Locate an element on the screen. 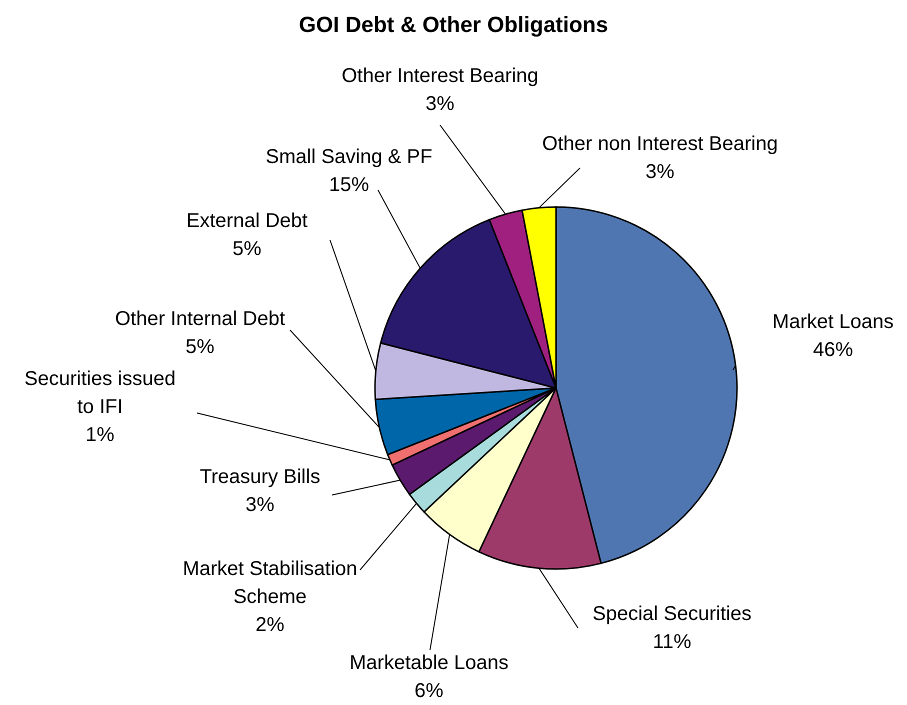 The image size is (907, 705). slice-label: Small Saving & PF is located at coordinates (349, 157).